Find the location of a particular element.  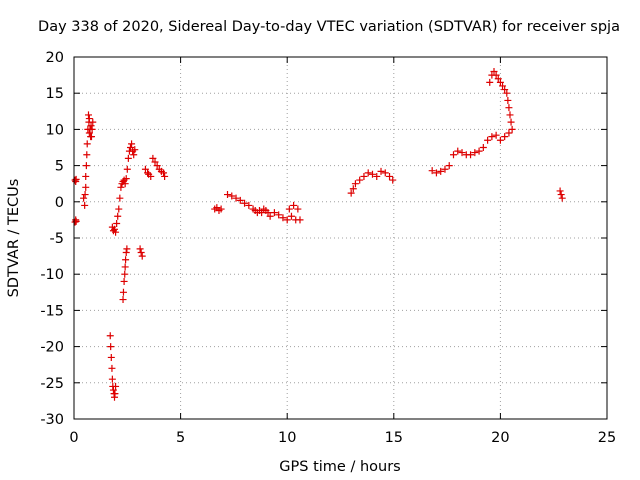

y-tick-labels: -30 -25 -20 -15 -10 -5 0 5 10 15 20 is located at coordinates (52, 239).